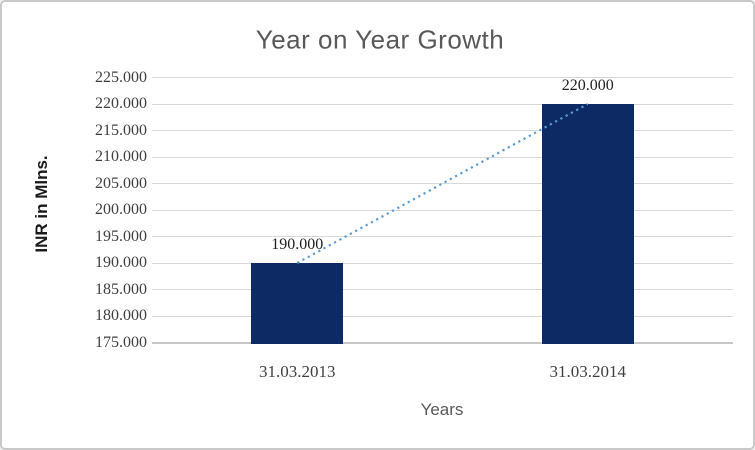 This screenshot has height=450, width=755. I want to click on y-tick-label: 200.000, so click(121, 209).